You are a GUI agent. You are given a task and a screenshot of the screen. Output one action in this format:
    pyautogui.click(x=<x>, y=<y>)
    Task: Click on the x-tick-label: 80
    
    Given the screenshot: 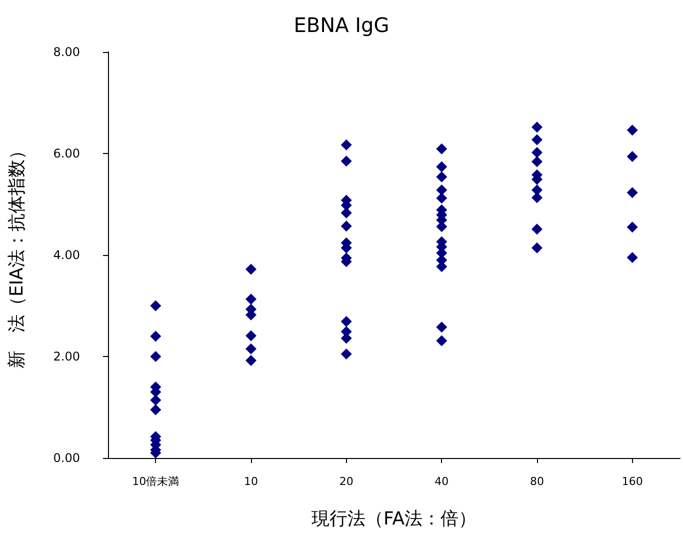 What is the action you would take?
    pyautogui.click(x=537, y=481)
    